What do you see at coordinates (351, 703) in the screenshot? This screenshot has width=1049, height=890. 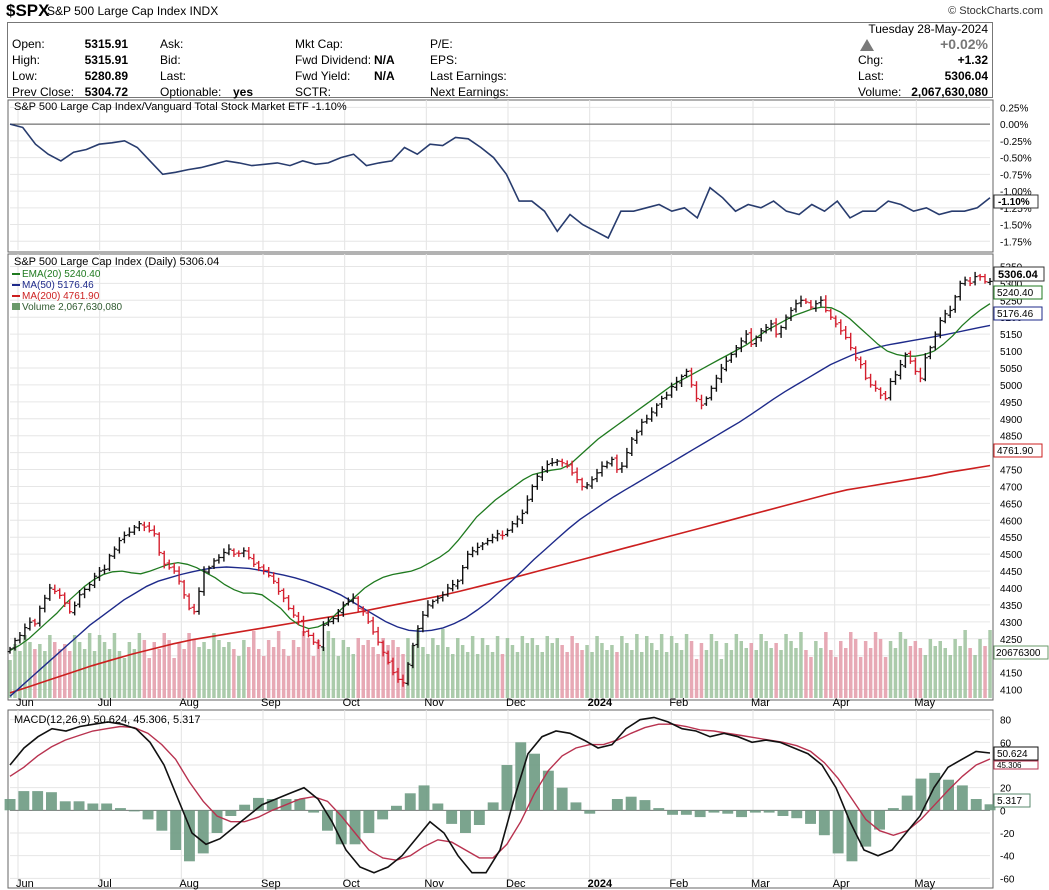 I see `x-tick-label-price: Oct` at bounding box center [351, 703].